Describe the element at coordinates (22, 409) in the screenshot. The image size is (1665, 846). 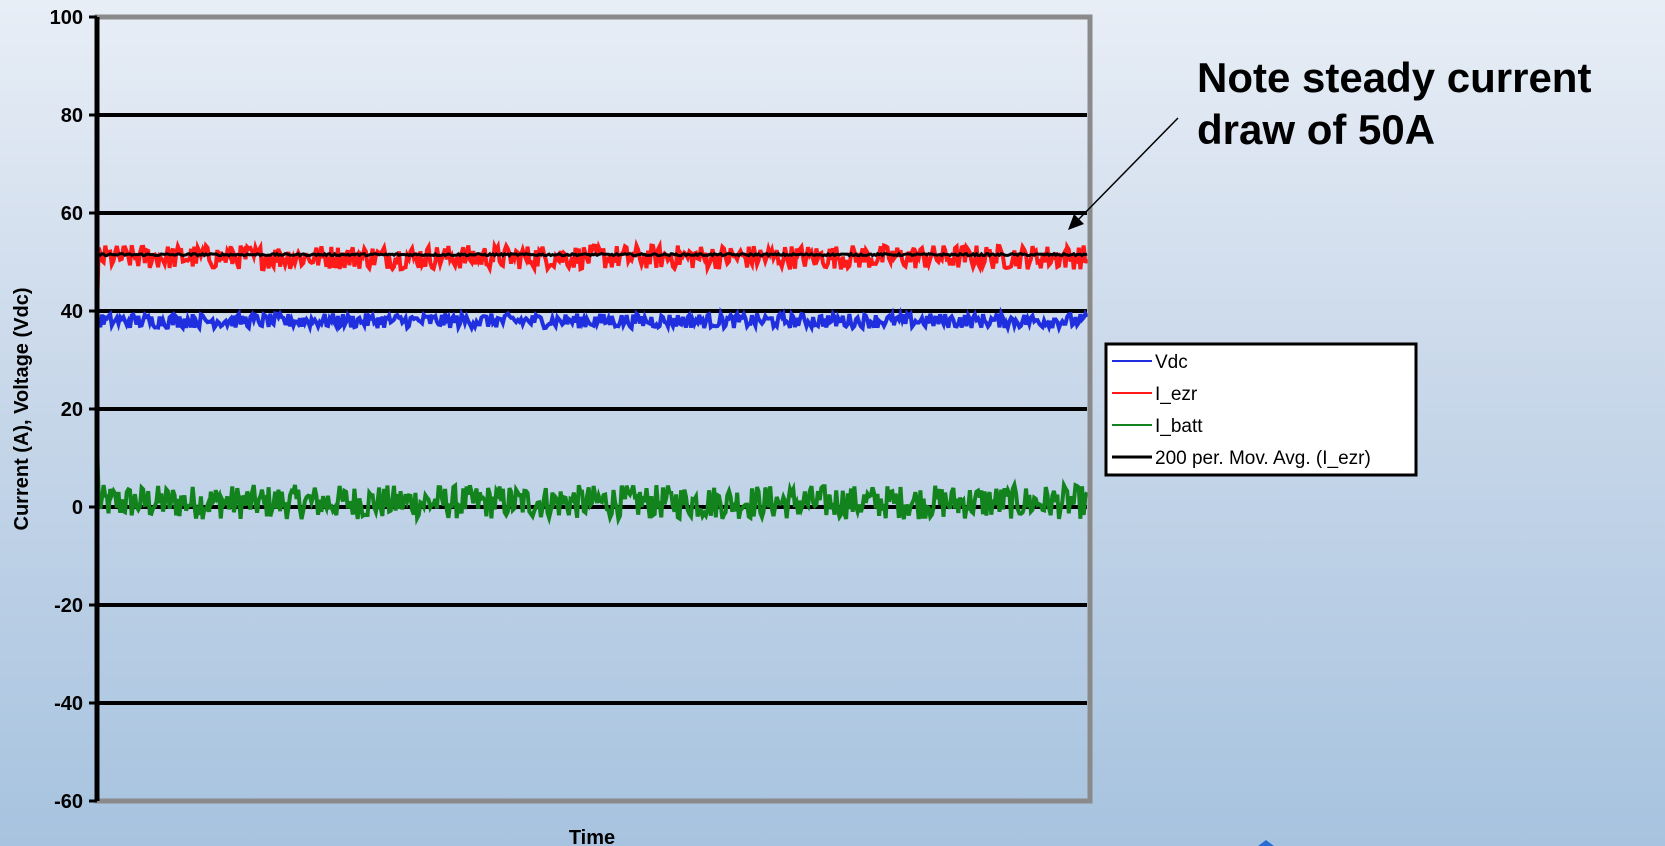
I see `y-axis-title: Current (A), Voltage (Vdc)` at that location.